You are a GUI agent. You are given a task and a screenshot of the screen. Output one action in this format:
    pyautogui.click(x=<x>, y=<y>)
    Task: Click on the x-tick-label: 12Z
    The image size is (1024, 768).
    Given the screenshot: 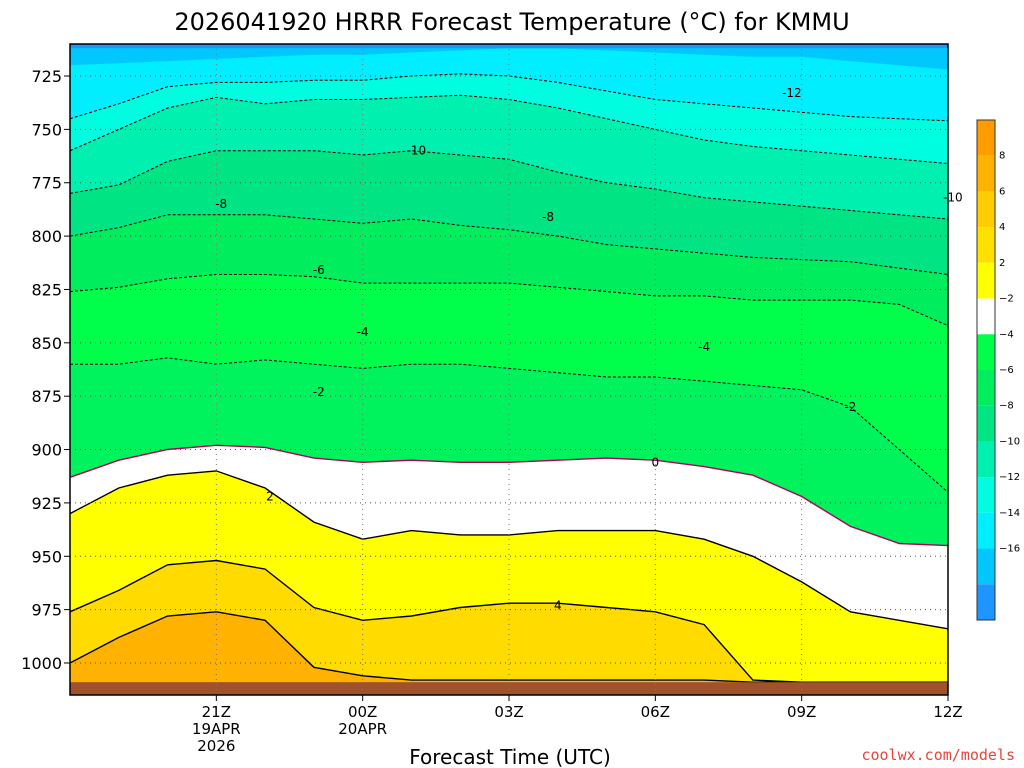 What is the action you would take?
    pyautogui.click(x=947, y=712)
    